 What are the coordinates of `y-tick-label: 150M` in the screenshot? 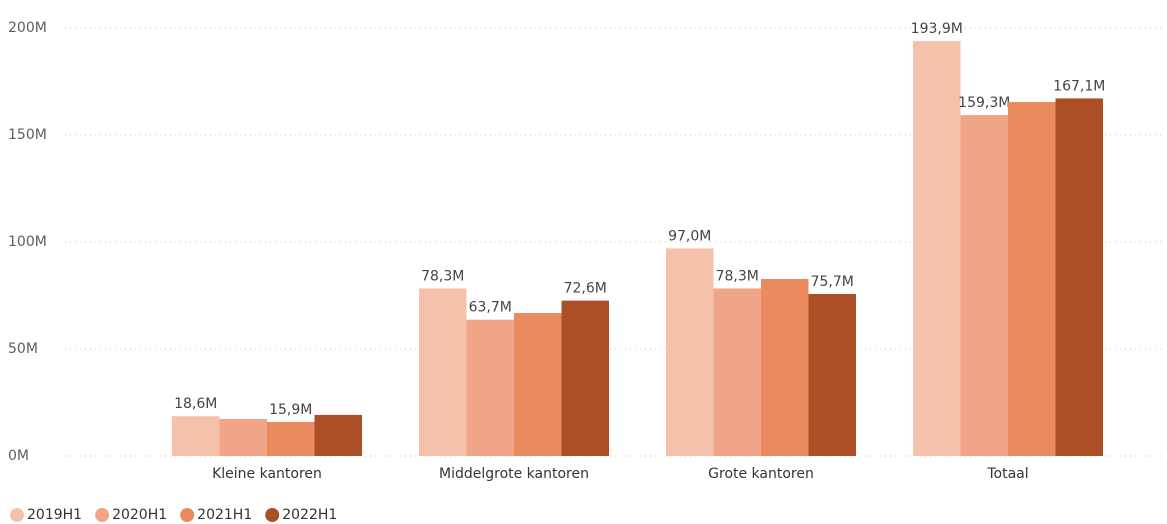 It's located at (27, 135).